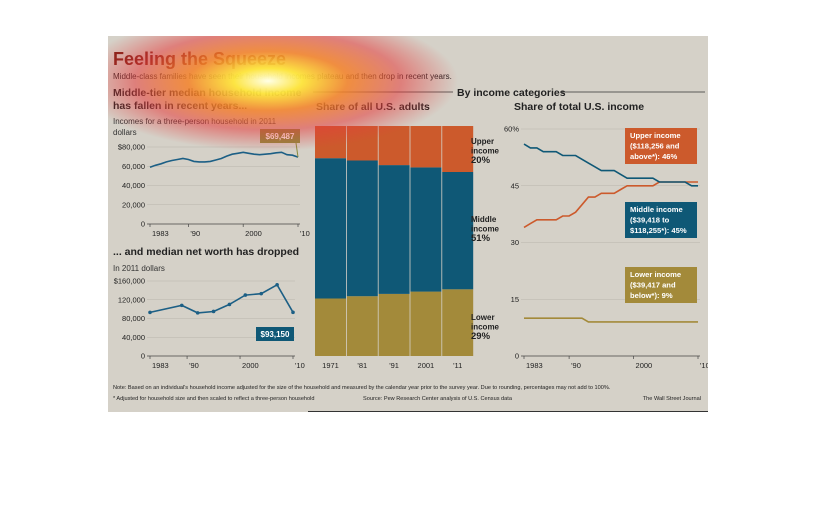 The image size is (816, 506). I want to click on middle-share-callout-box, so click(661, 220).